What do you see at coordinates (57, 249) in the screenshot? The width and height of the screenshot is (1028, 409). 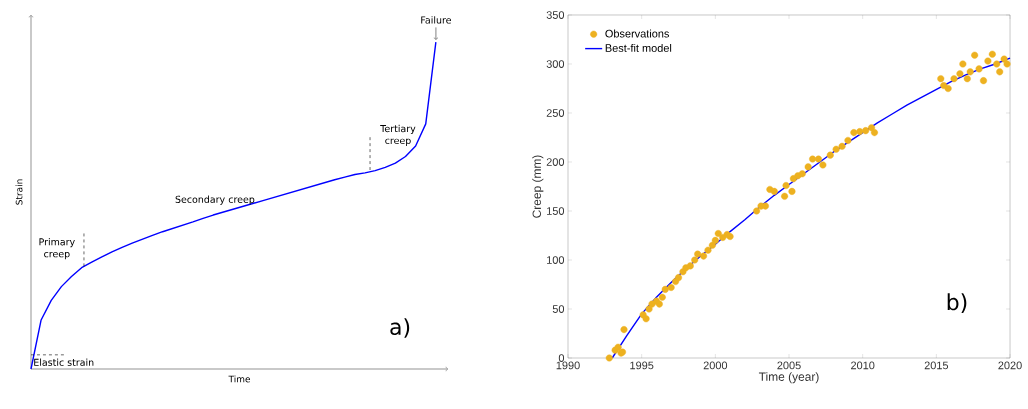 I see `annotation: Primary creep` at bounding box center [57, 249].